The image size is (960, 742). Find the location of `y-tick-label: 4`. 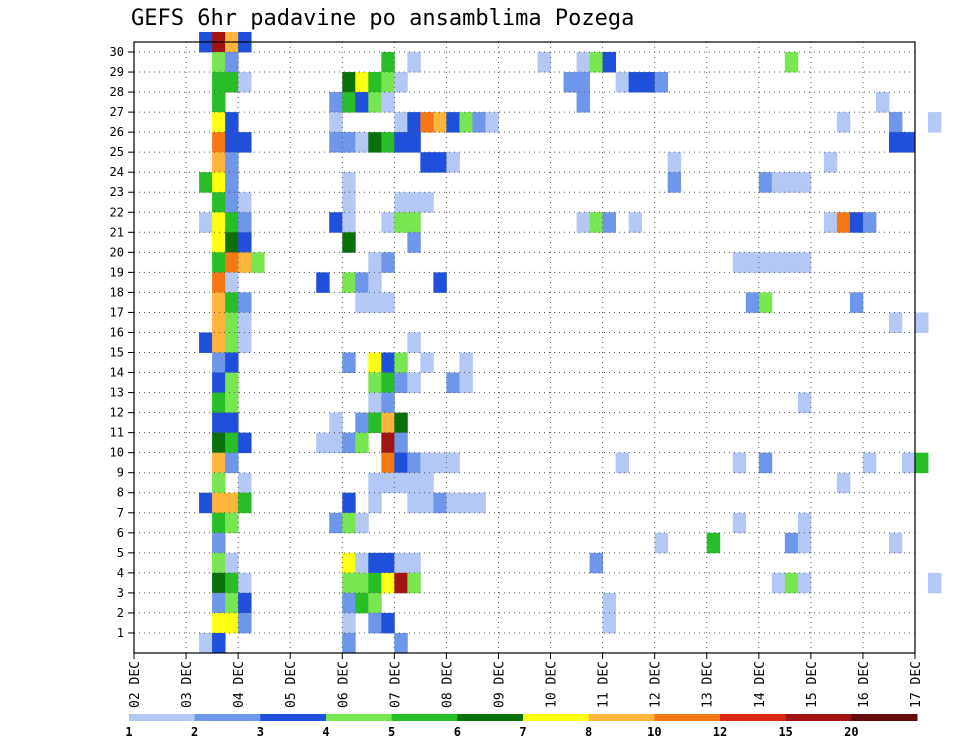

y-tick-label: 4 is located at coordinates (120, 573).